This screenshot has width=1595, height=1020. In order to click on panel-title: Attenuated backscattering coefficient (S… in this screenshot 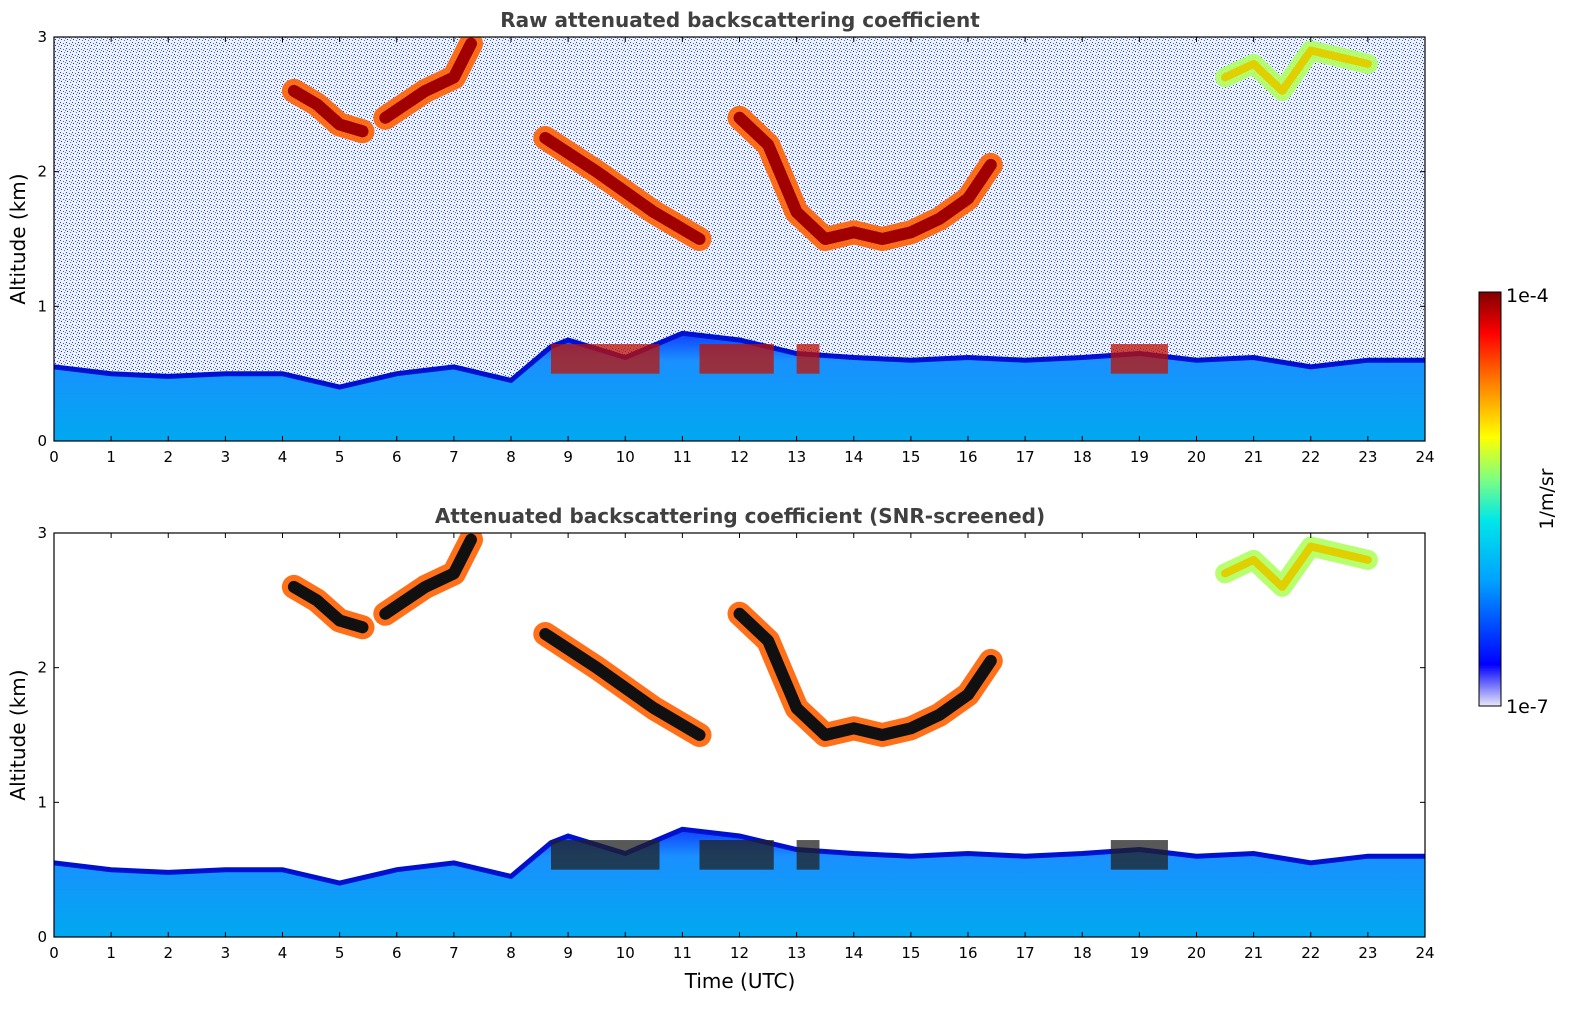, I will do `click(740, 516)`.